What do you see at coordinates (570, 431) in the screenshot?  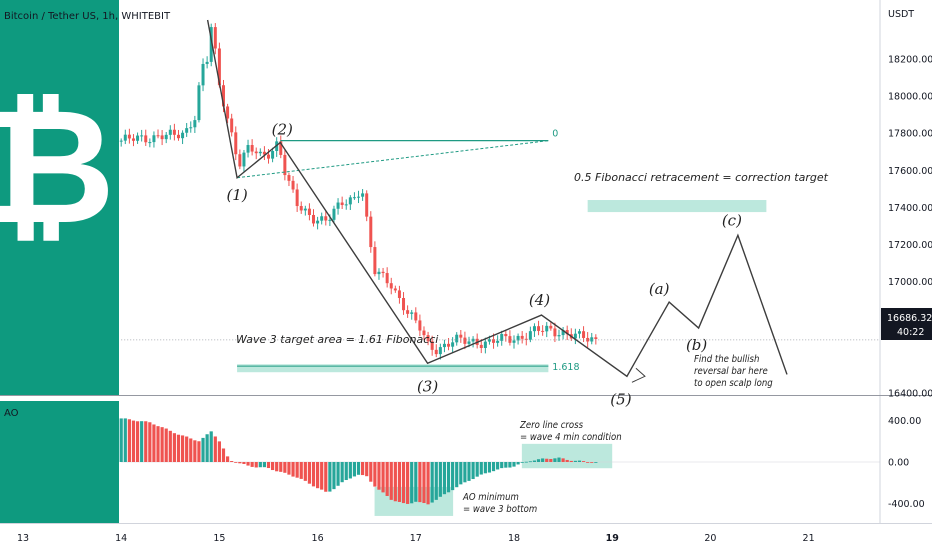 I see `zero-cross-annotation: Zero line cross = wave 4 min condition` at bounding box center [570, 431].